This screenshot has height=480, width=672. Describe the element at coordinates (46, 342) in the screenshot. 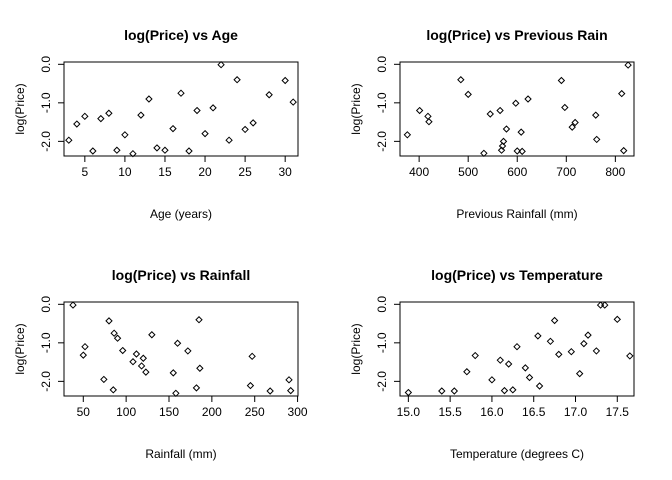

I see `y-tick-label: -1.0` at that location.